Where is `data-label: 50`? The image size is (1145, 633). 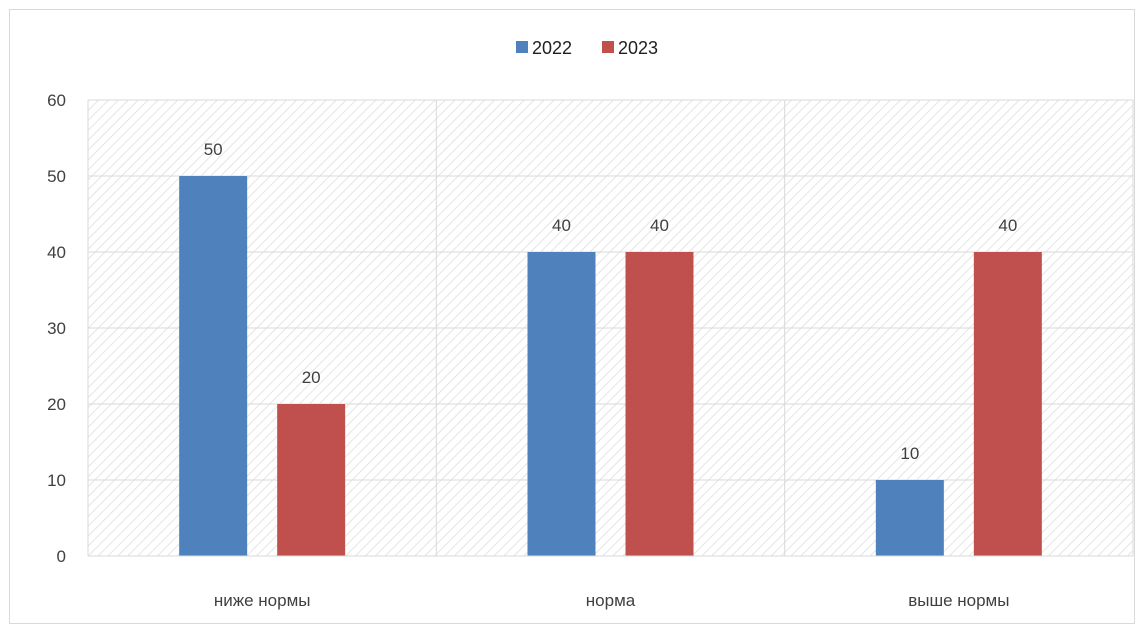
data-label: 50 is located at coordinates (213, 149).